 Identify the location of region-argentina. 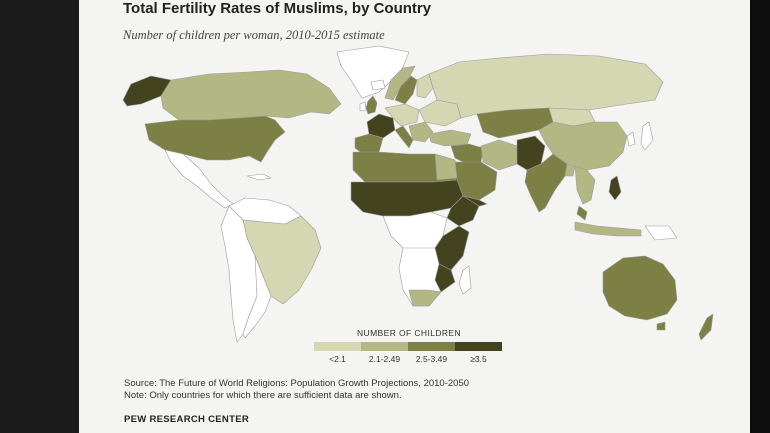
(257, 297).